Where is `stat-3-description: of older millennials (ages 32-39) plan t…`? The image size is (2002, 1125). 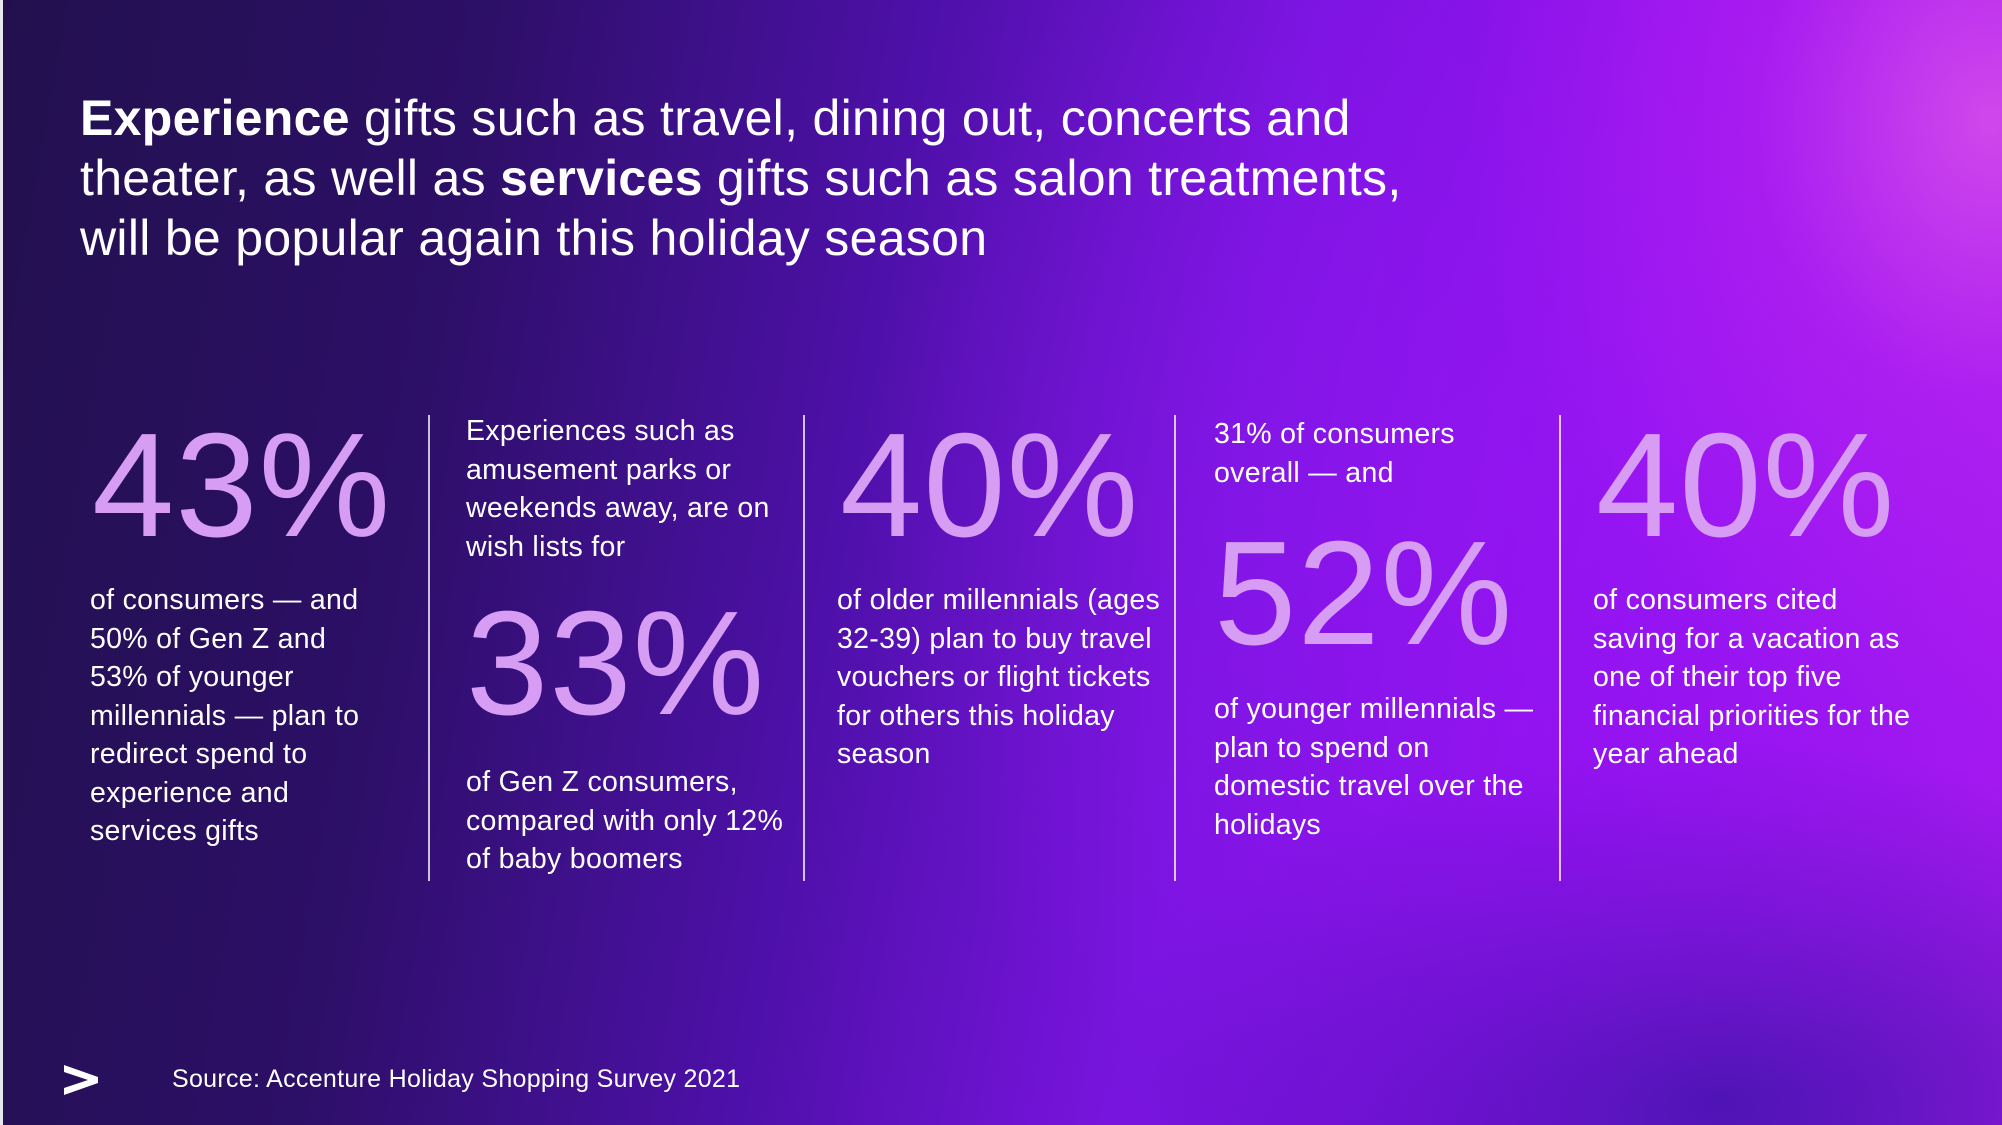
stat-3-description: of older millennials (ages 32-39) plan t… is located at coordinates (999, 677).